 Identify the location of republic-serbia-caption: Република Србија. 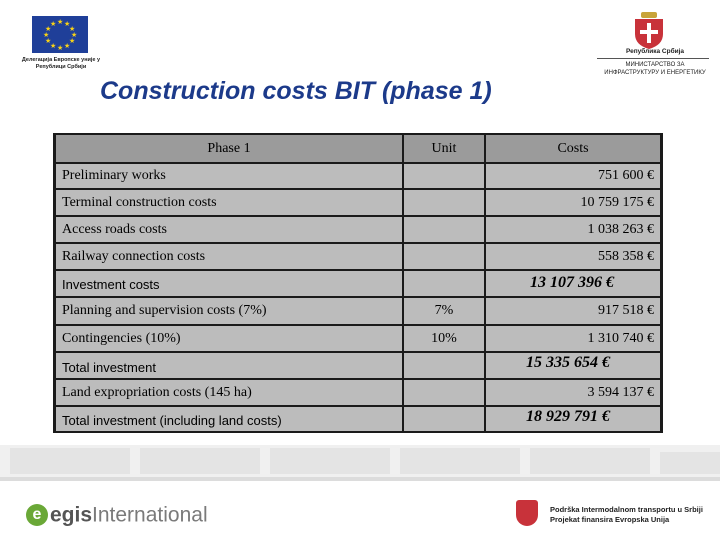
(655, 51).